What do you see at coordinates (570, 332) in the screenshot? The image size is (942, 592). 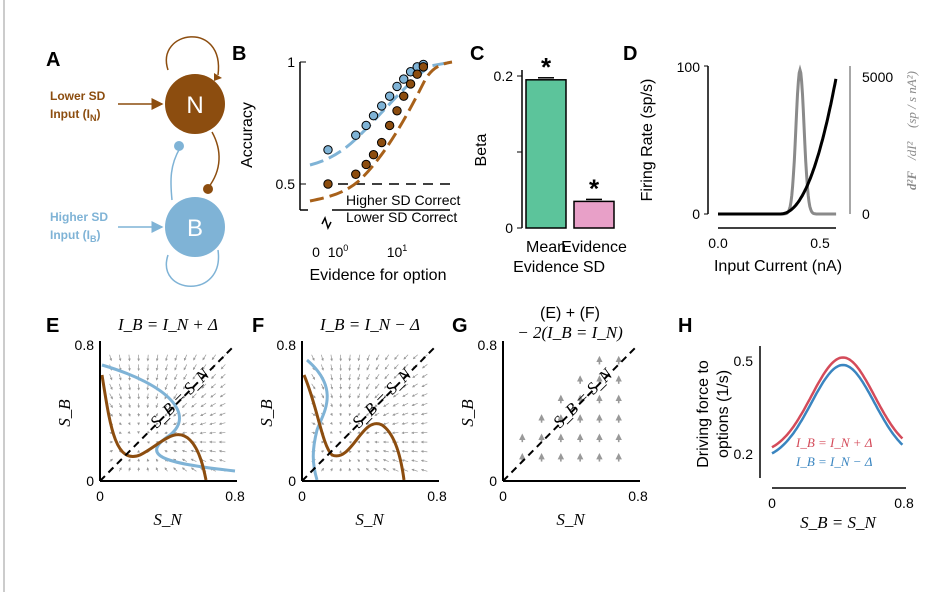 I see `panel-g-title-2: − 2(I_B = I_N)` at bounding box center [570, 332].